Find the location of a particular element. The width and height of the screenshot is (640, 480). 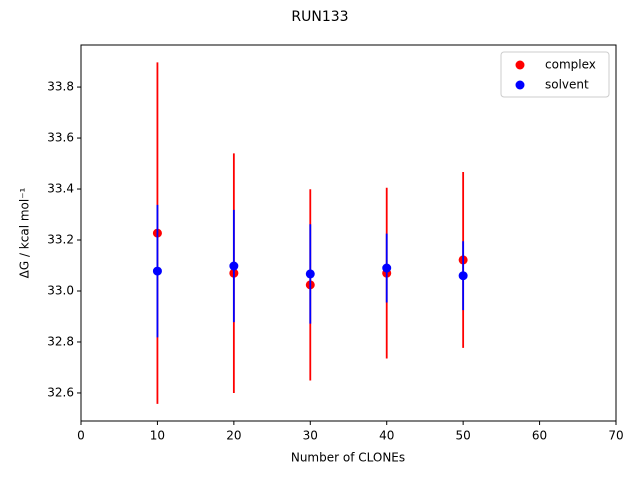

y-tick-label: 32.6 is located at coordinates (60, 392).